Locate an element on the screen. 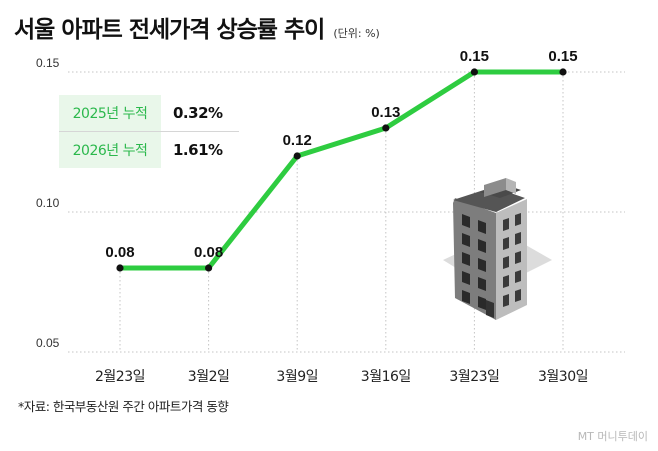 The width and height of the screenshot is (658, 451). title-row: 서울 아파트 전세가격 상승률 추이 (단위: %) is located at coordinates (197, 27).